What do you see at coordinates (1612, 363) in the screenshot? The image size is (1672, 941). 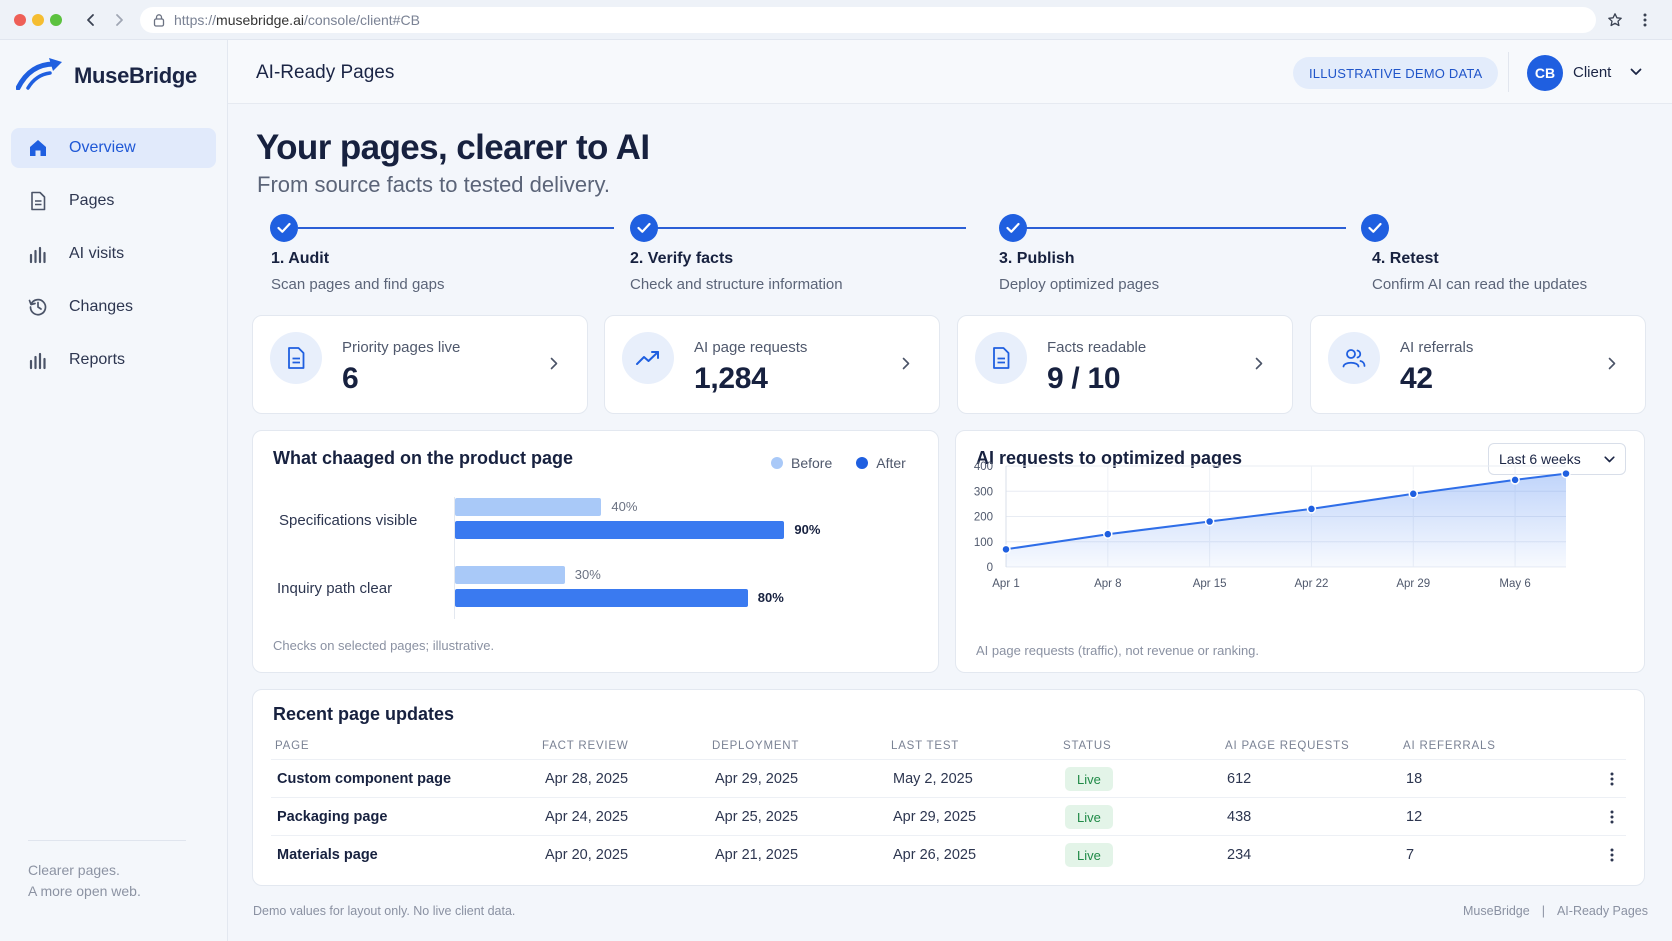 I see `chevron-right-icon` at bounding box center [1612, 363].